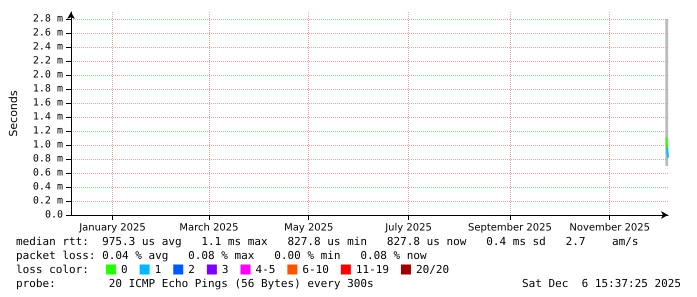 This screenshot has height=297, width=697. What do you see at coordinates (309, 228) in the screenshot?
I see `x-tick-label: May 2025` at bounding box center [309, 228].